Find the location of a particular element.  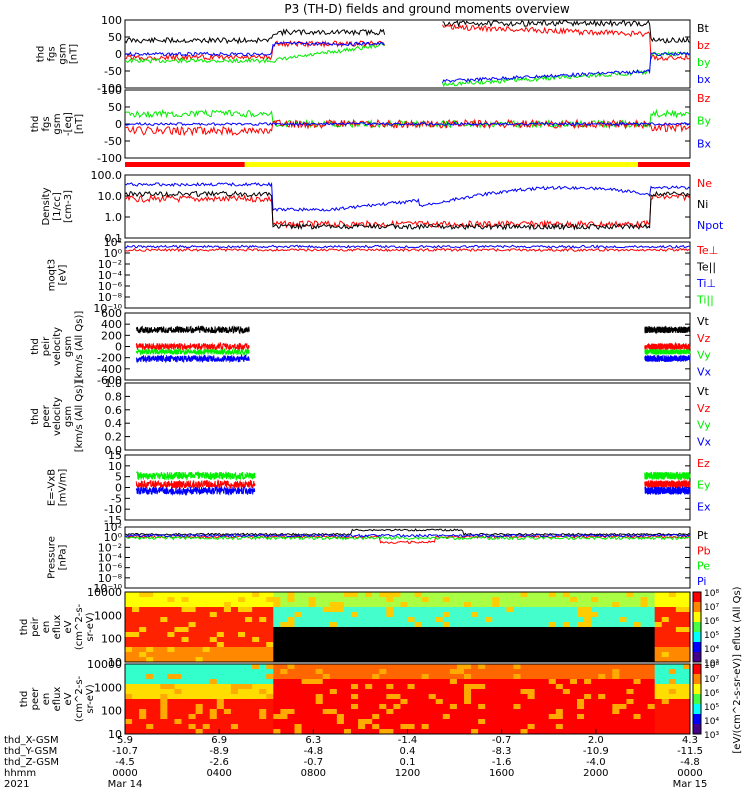

p10-colorbar-step is located at coordinates (697, 719).